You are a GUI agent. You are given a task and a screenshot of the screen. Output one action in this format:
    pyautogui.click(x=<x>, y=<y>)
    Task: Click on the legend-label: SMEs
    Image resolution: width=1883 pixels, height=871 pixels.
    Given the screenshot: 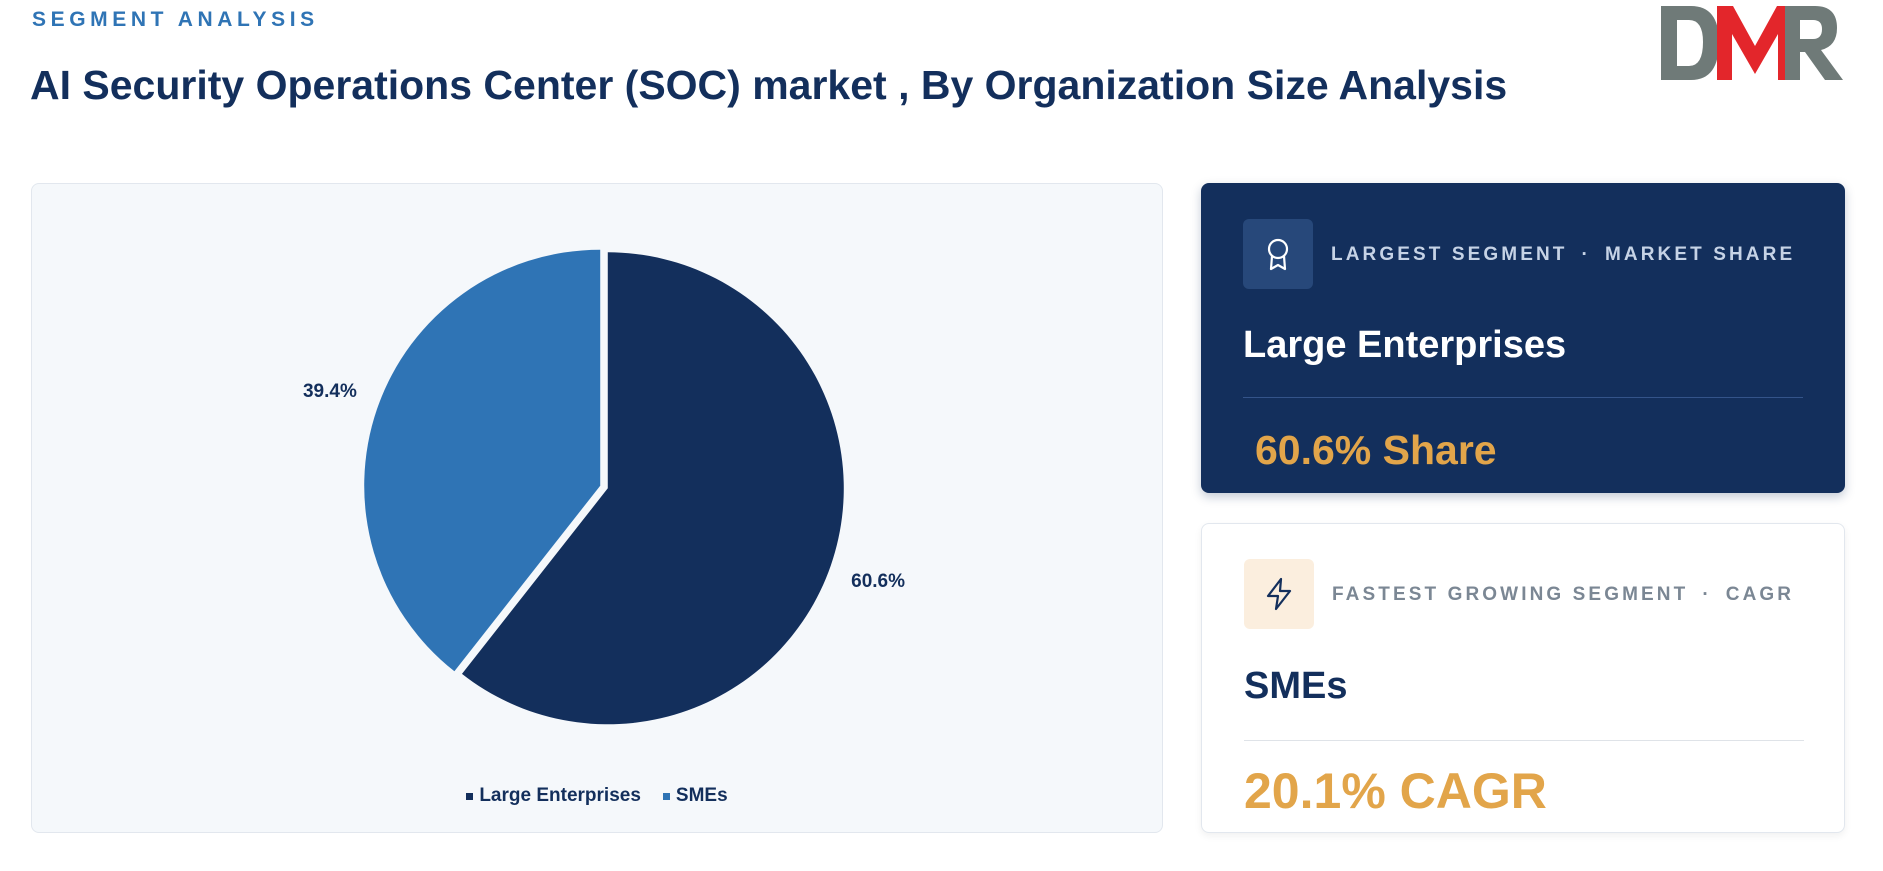 What is the action you would take?
    pyautogui.click(x=701, y=795)
    